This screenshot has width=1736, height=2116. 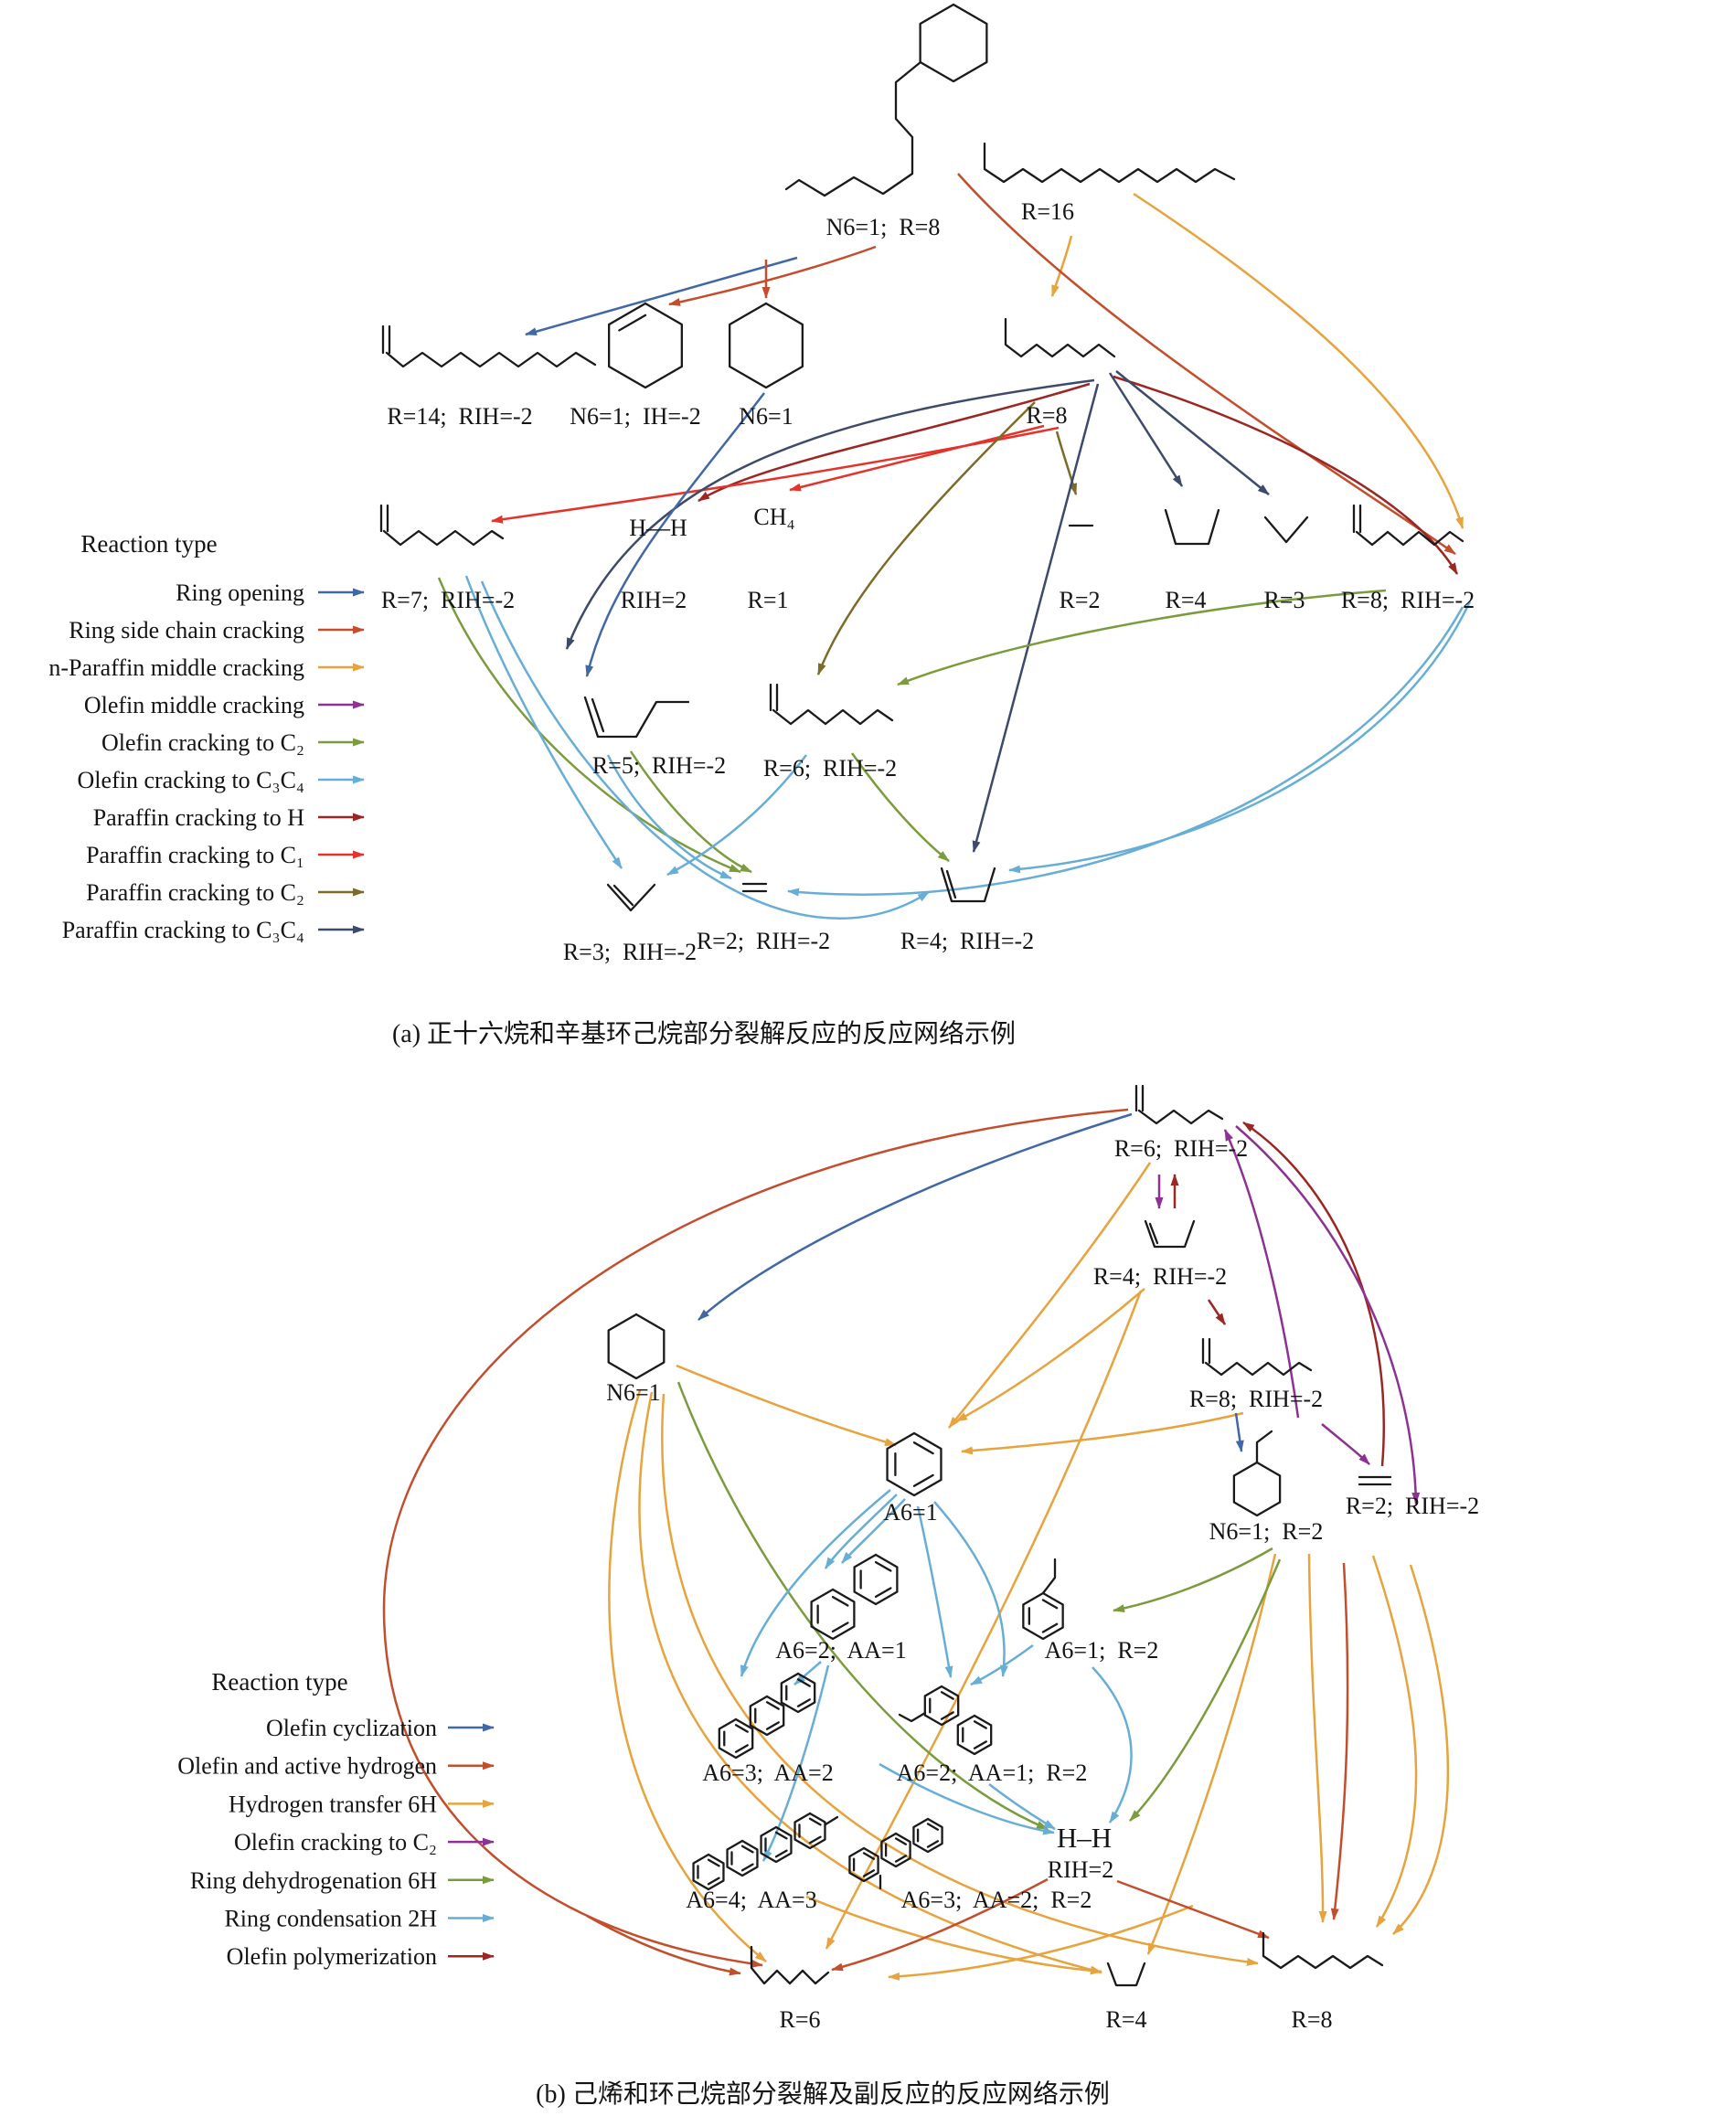 What do you see at coordinates (191, 780) in the screenshot?
I see `legend-item-label: Olefin cracking to C₃C₄` at bounding box center [191, 780].